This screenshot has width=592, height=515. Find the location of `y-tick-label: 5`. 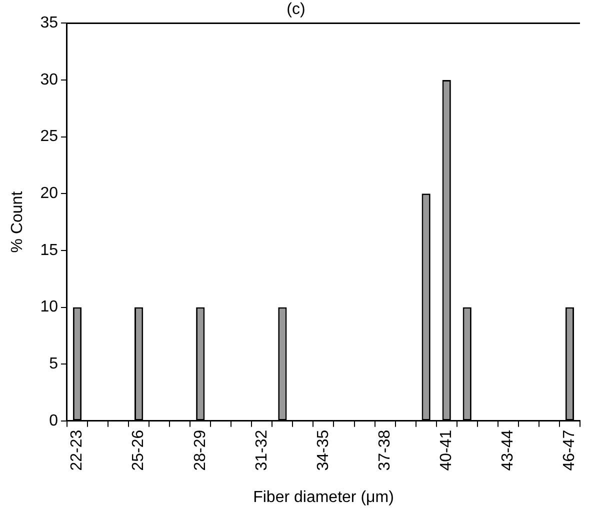

y-tick-label: 5 is located at coordinates (53, 363).